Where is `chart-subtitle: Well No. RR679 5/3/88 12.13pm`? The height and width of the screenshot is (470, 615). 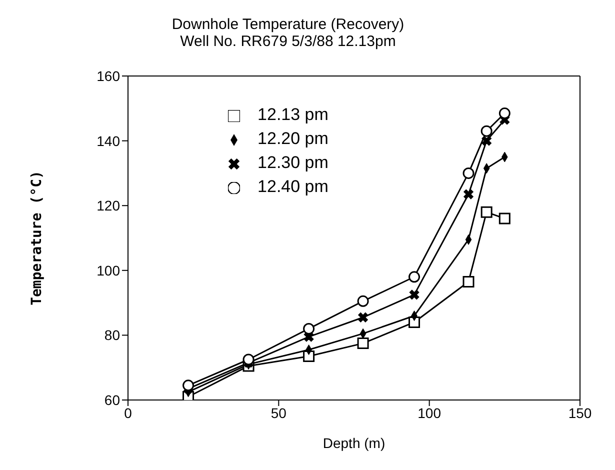
chart-subtitle: Well No. RR679 5/3/88 12.13pm is located at coordinates (288, 41).